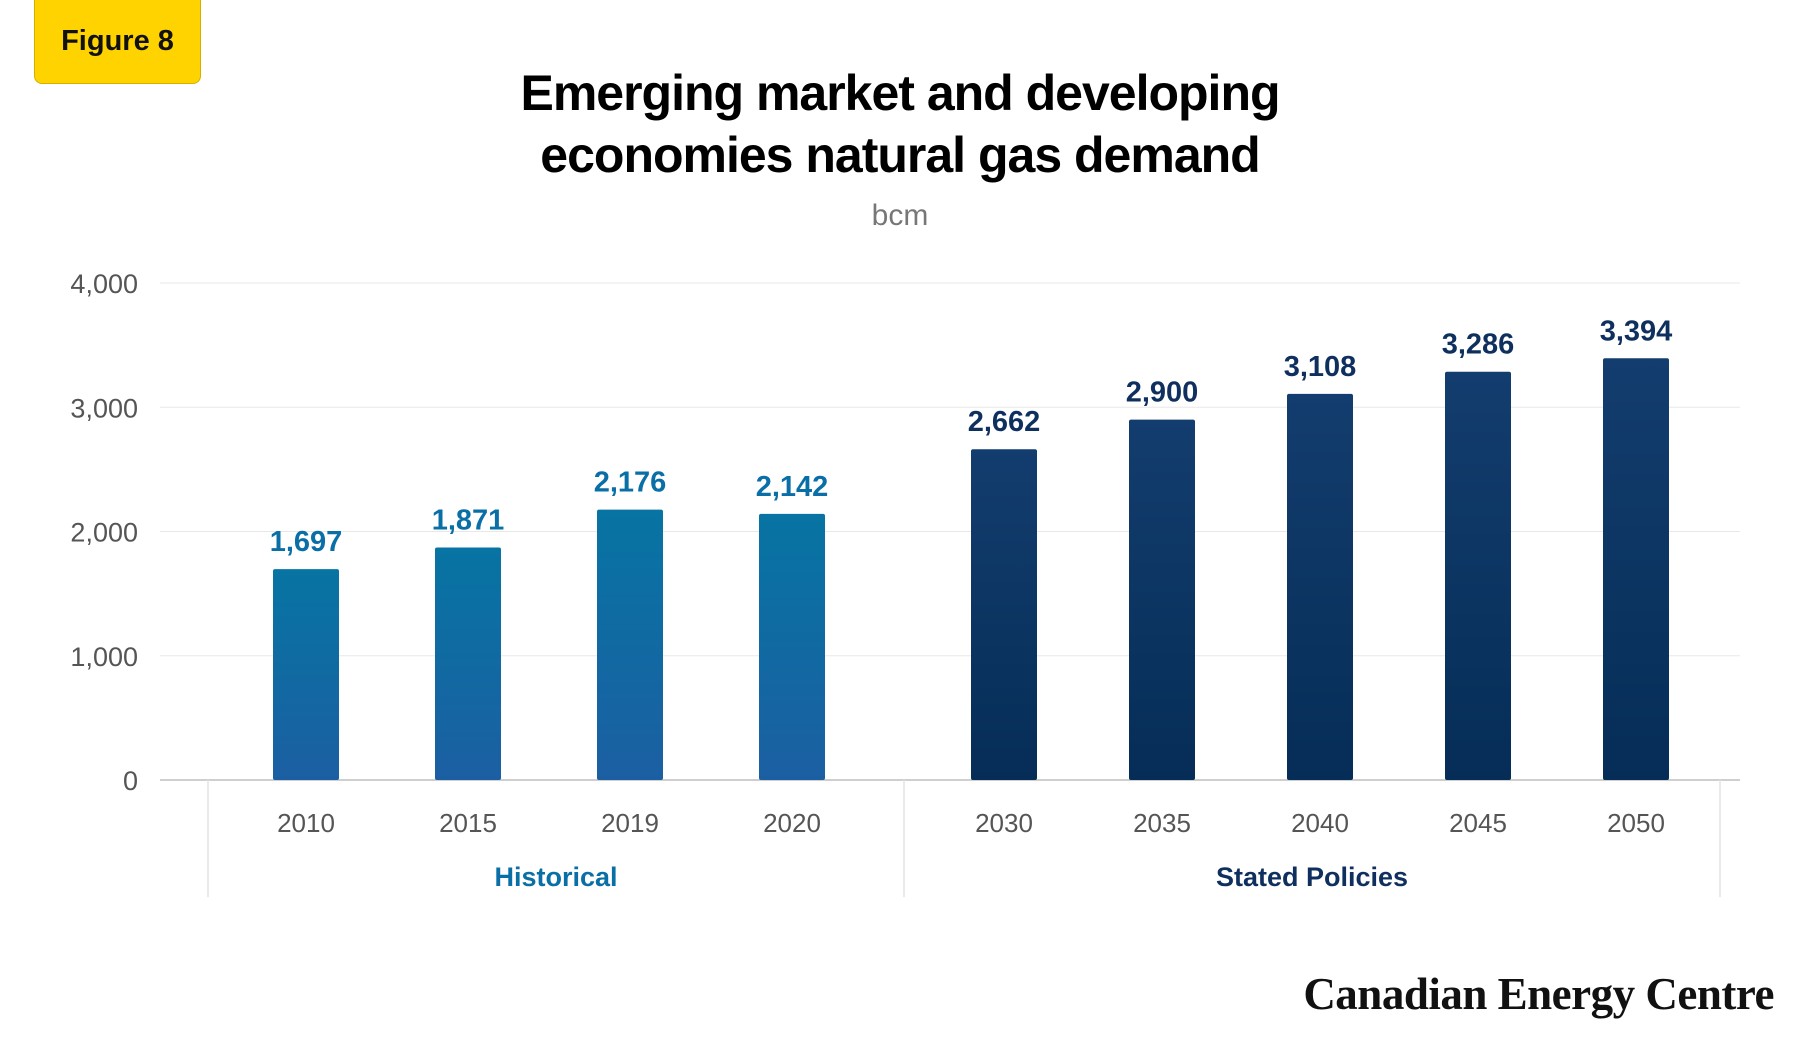 This screenshot has height=1050, width=1800. What do you see at coordinates (630, 483) in the screenshot?
I see `data-label-2019: 2,176` at bounding box center [630, 483].